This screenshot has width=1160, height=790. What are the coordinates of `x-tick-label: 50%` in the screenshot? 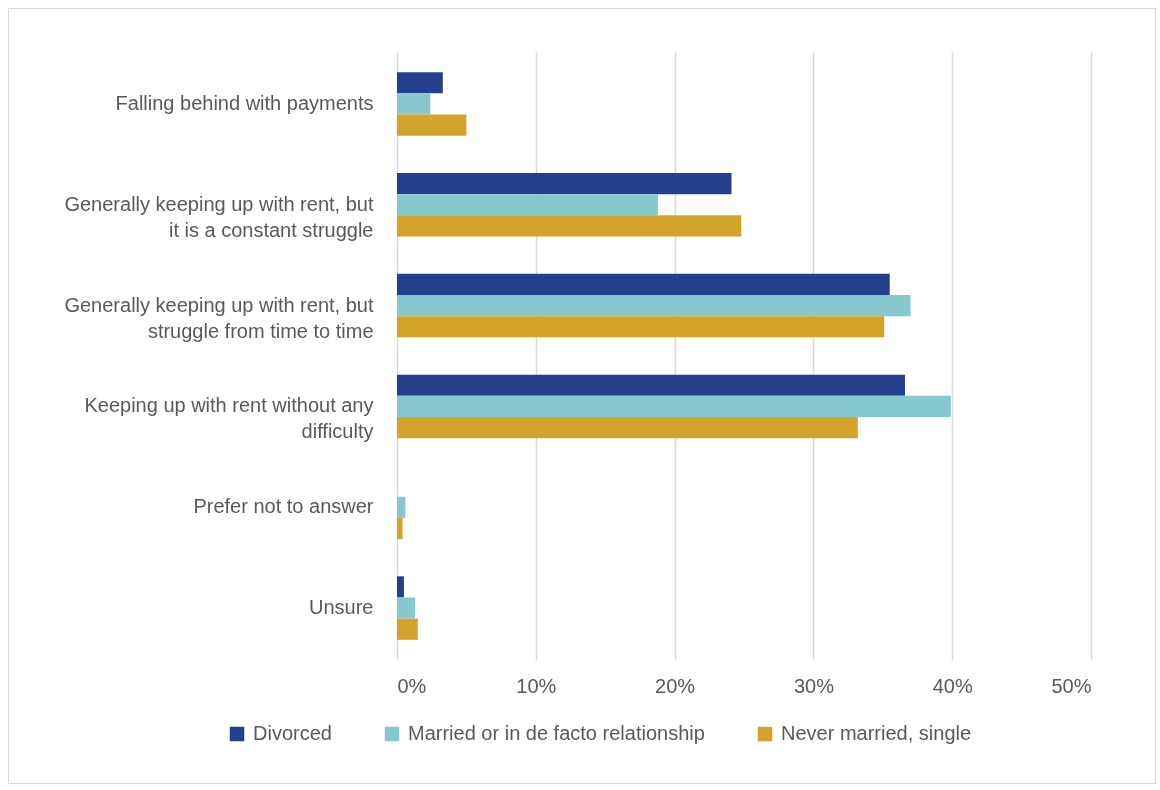 It's located at (1071, 685).